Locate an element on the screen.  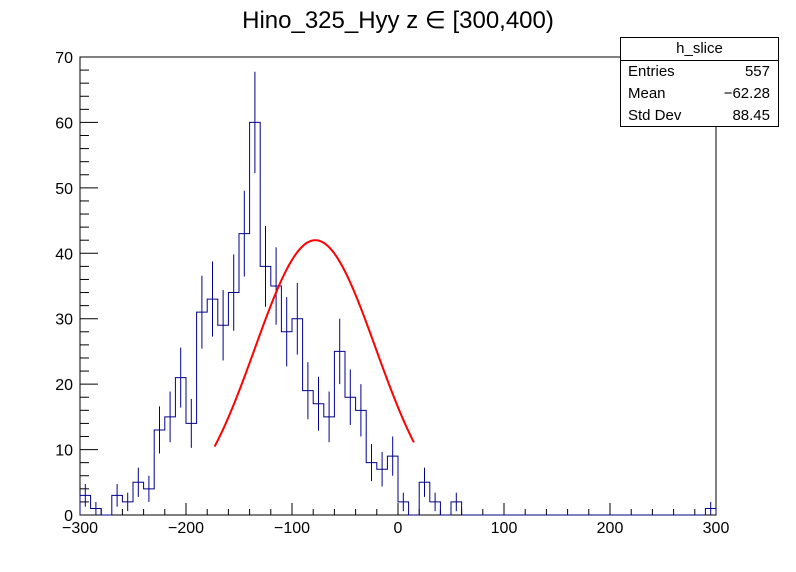
stats-entries-label: Entries is located at coordinates (651, 71).